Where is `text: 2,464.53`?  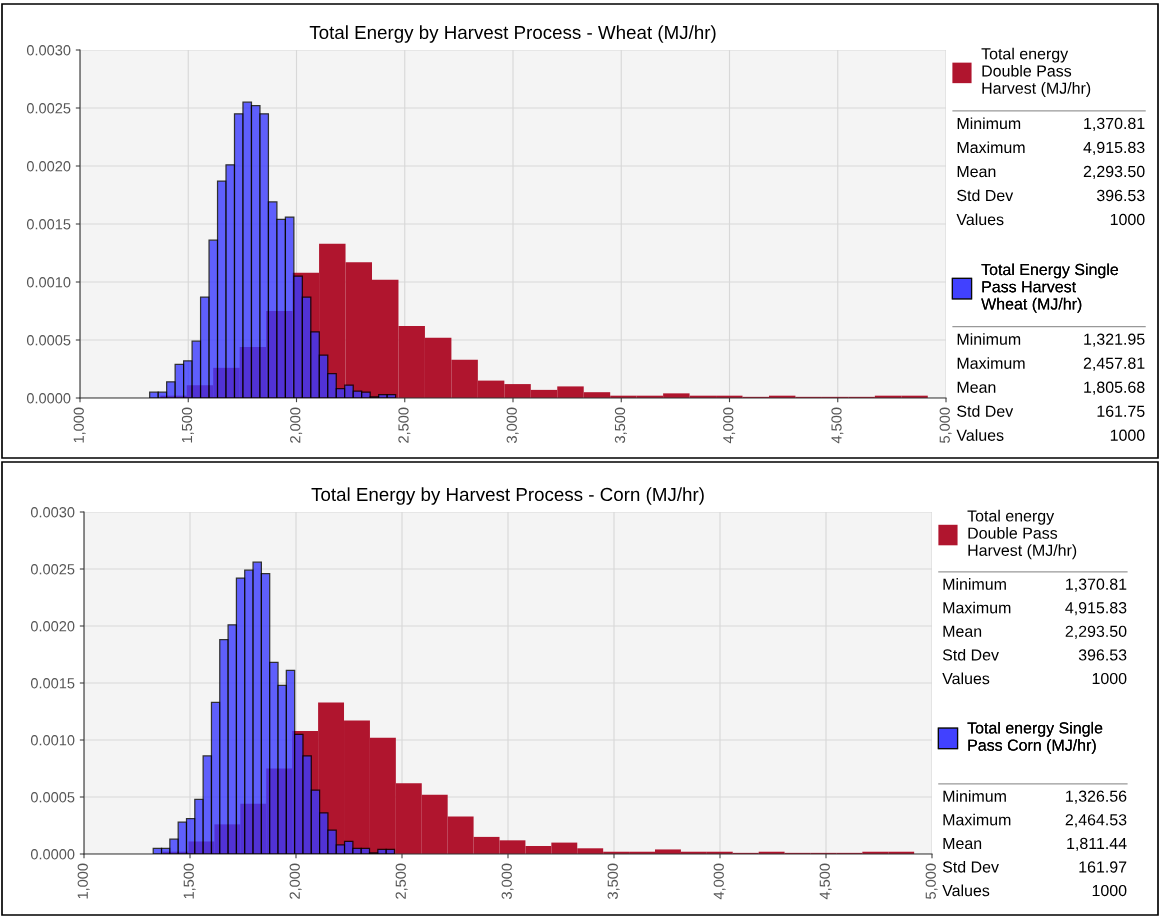 text: 2,464.53 is located at coordinates (1096, 821).